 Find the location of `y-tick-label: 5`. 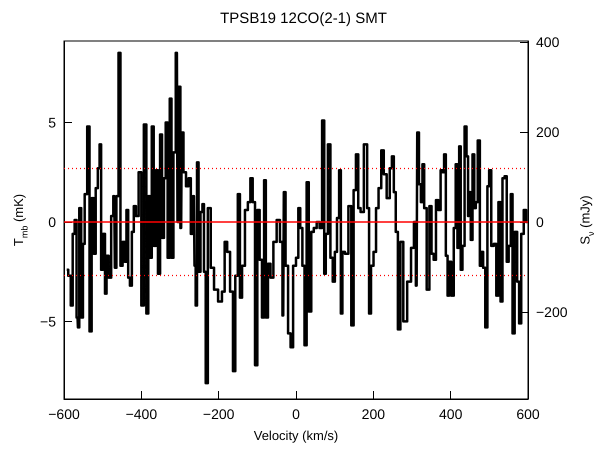

y-tick-label: 5 is located at coordinates (52, 122).